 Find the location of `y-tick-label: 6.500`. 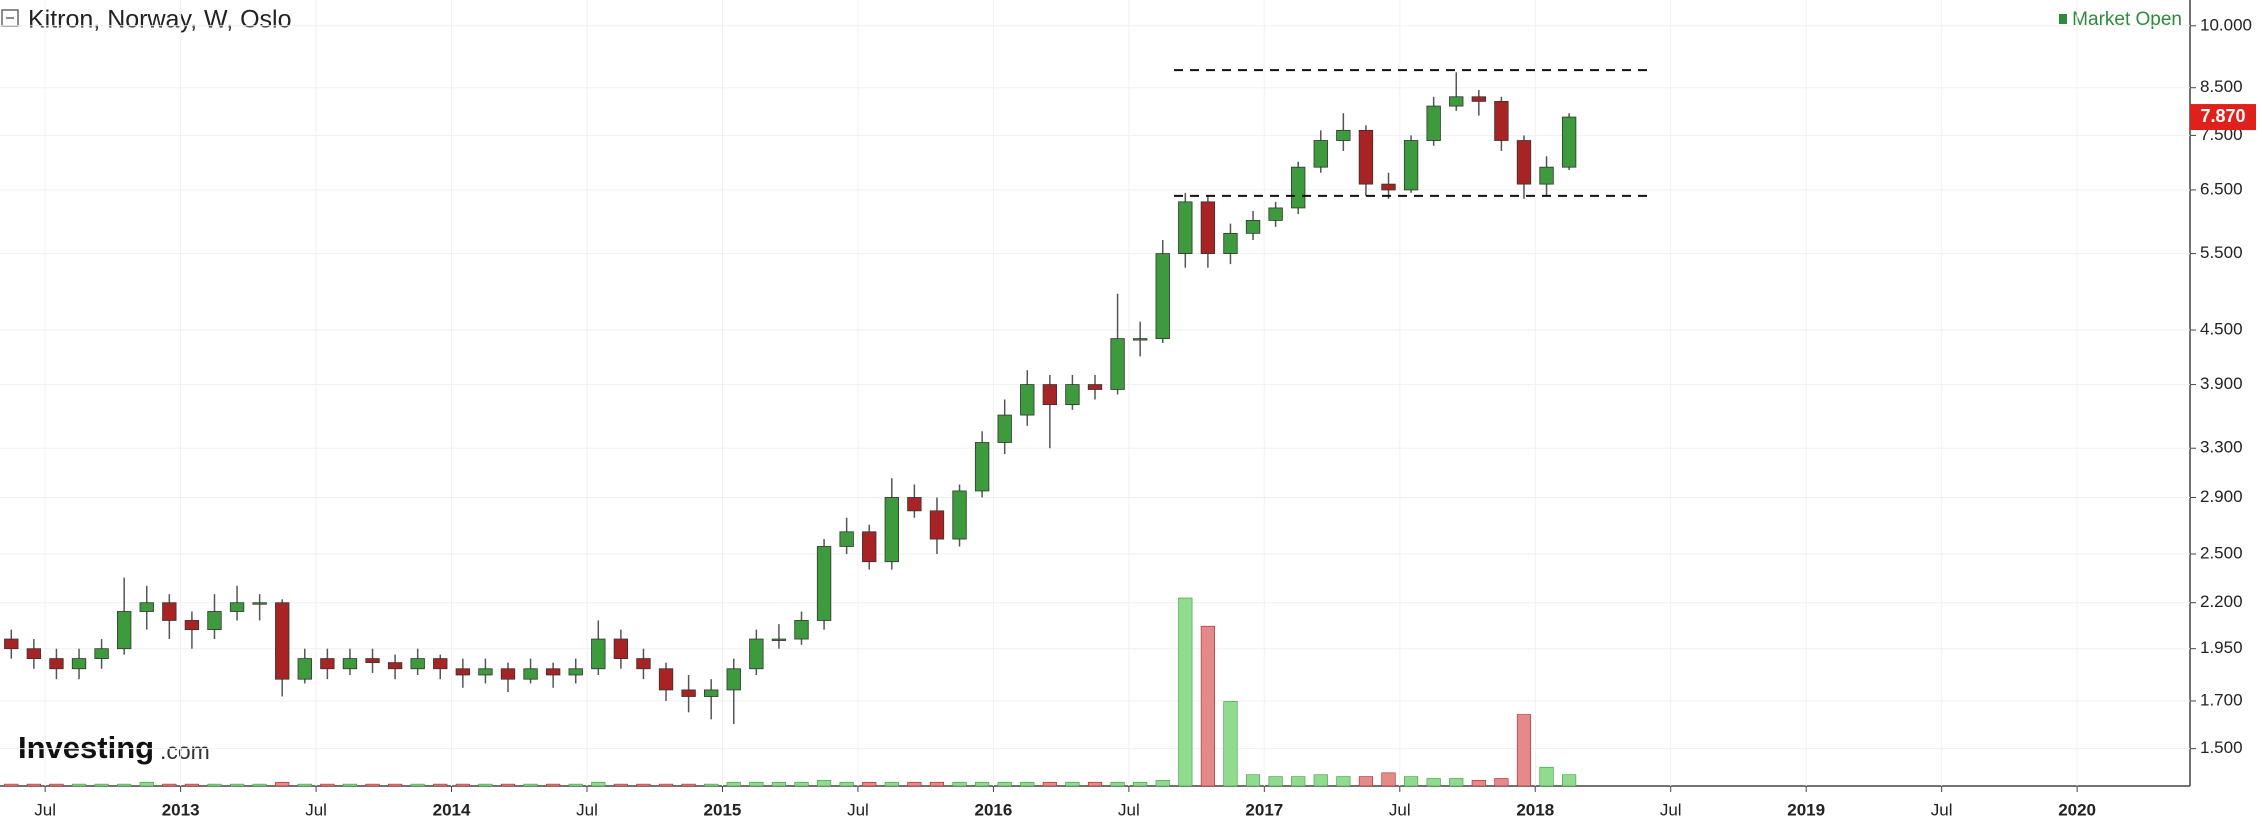

y-tick-label: 6.500 is located at coordinates (2221, 188).